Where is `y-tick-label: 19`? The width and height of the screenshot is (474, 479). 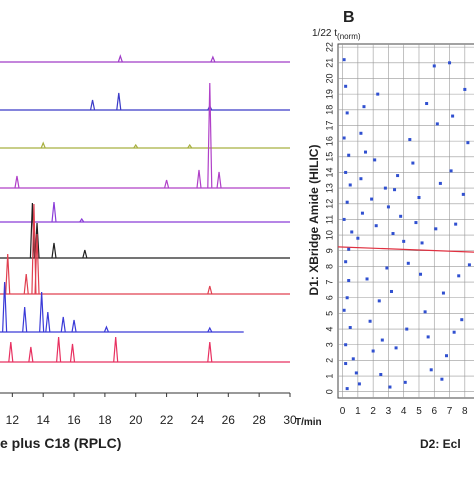
y-tick-label: 19 is located at coordinates (329, 94).